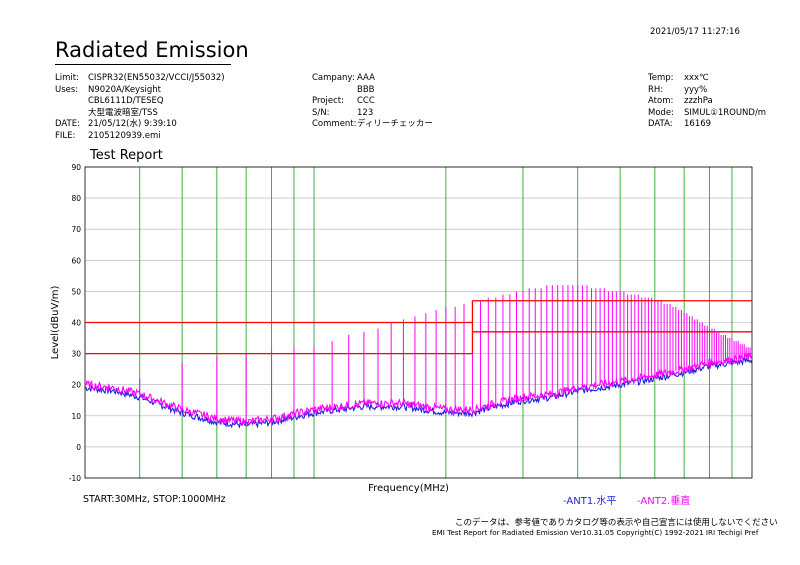 This screenshot has height=565, width=800. I want to click on legend-ant2: -ANT2.垂直, so click(664, 501).